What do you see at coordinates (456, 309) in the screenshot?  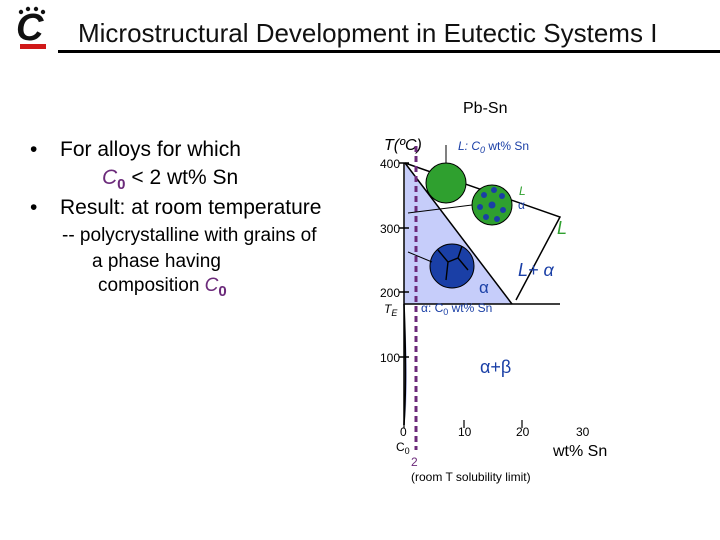 I see `alpha-composition-label: α: C0 wt% Sn` at bounding box center [456, 309].